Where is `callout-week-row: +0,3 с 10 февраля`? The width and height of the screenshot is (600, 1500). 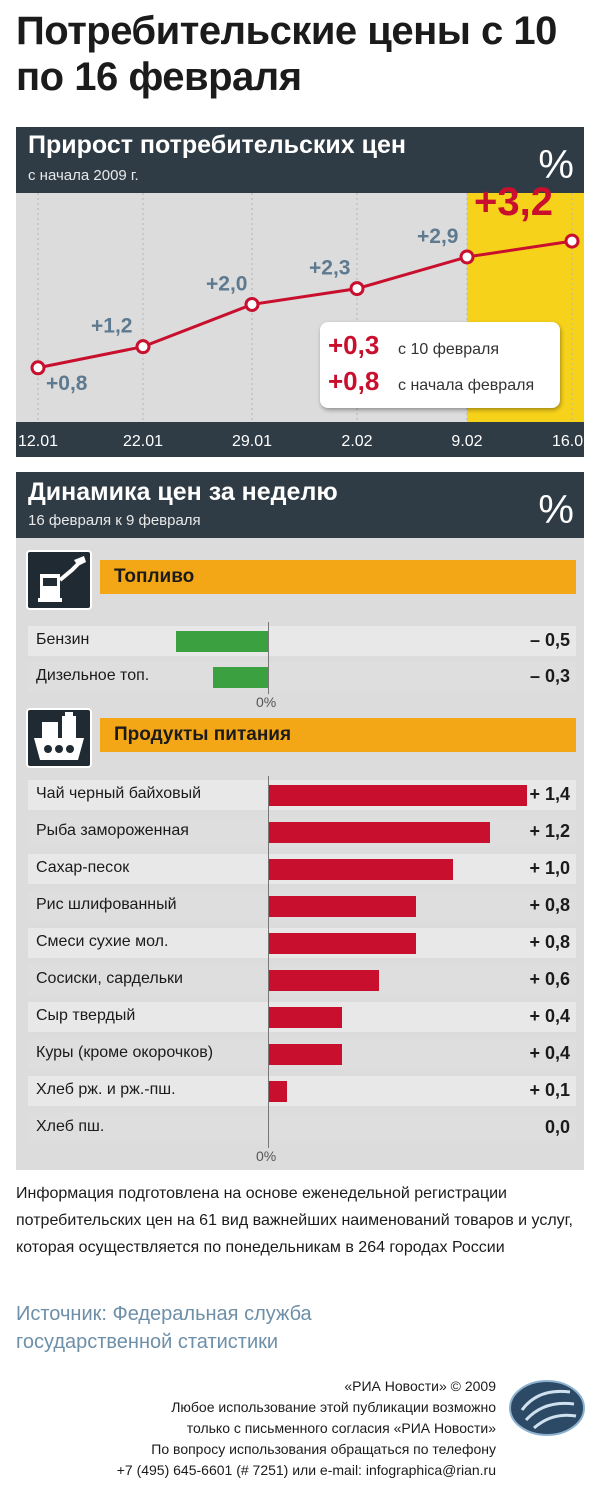 callout-week-row: +0,3 с 10 февраля is located at coordinates (413, 345).